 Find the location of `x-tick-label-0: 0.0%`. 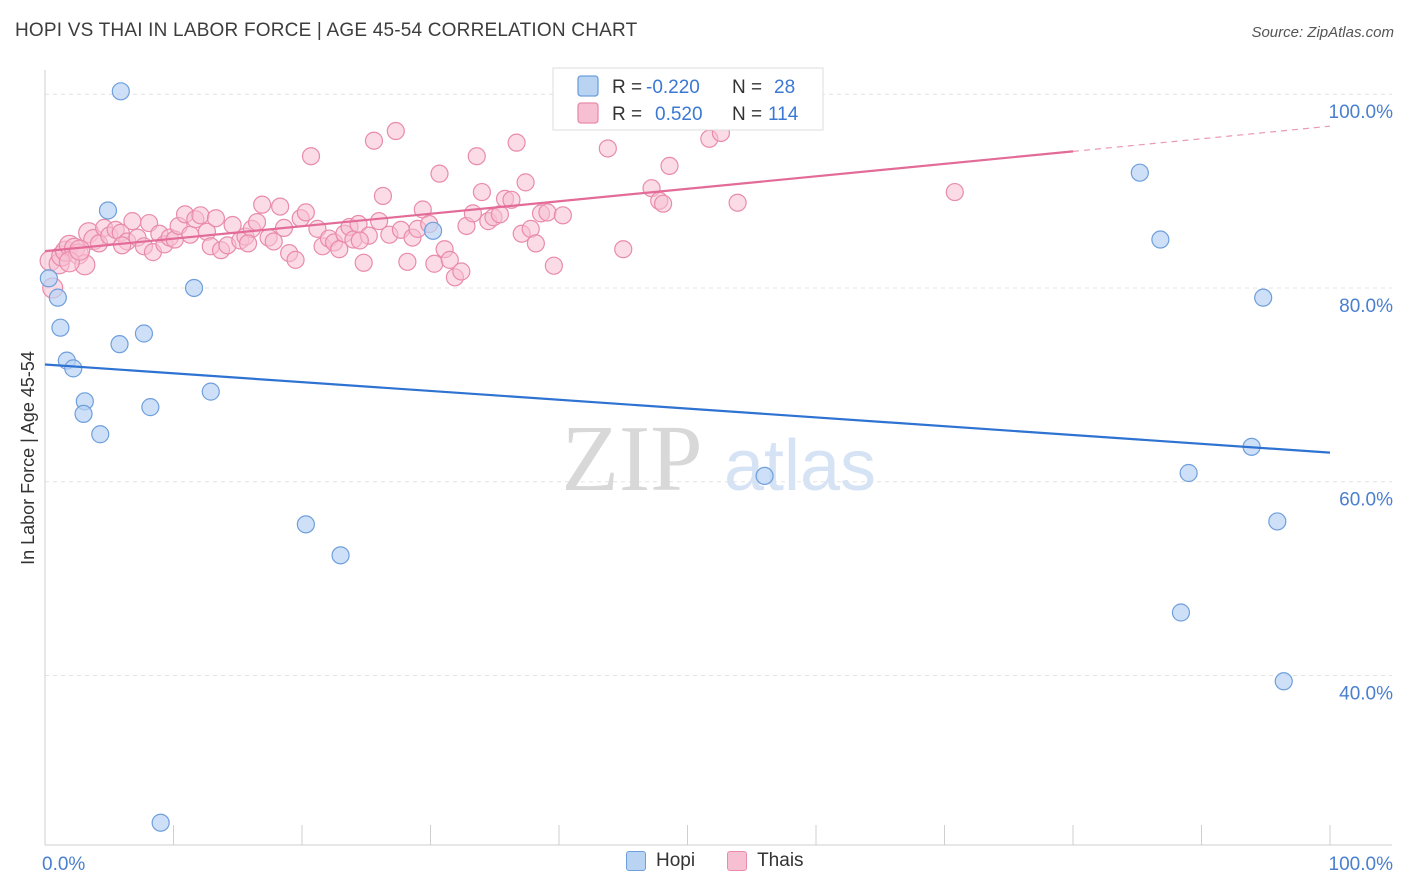

x-tick-label-0: 0.0% is located at coordinates (63, 864).